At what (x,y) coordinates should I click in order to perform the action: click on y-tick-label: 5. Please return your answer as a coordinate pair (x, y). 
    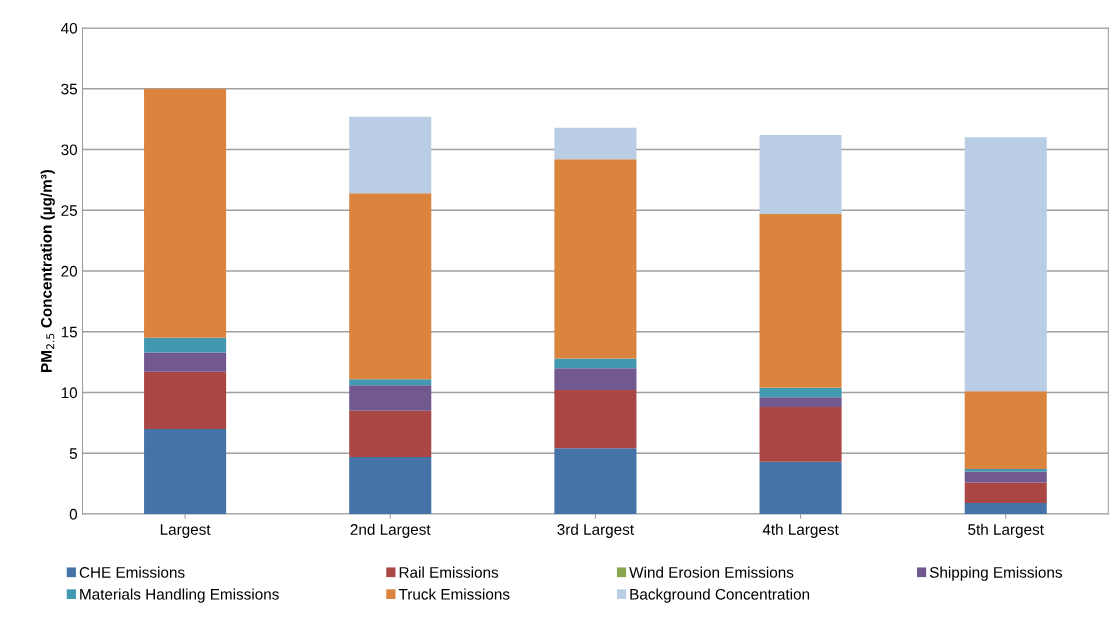
    Looking at the image, I should click on (73, 453).